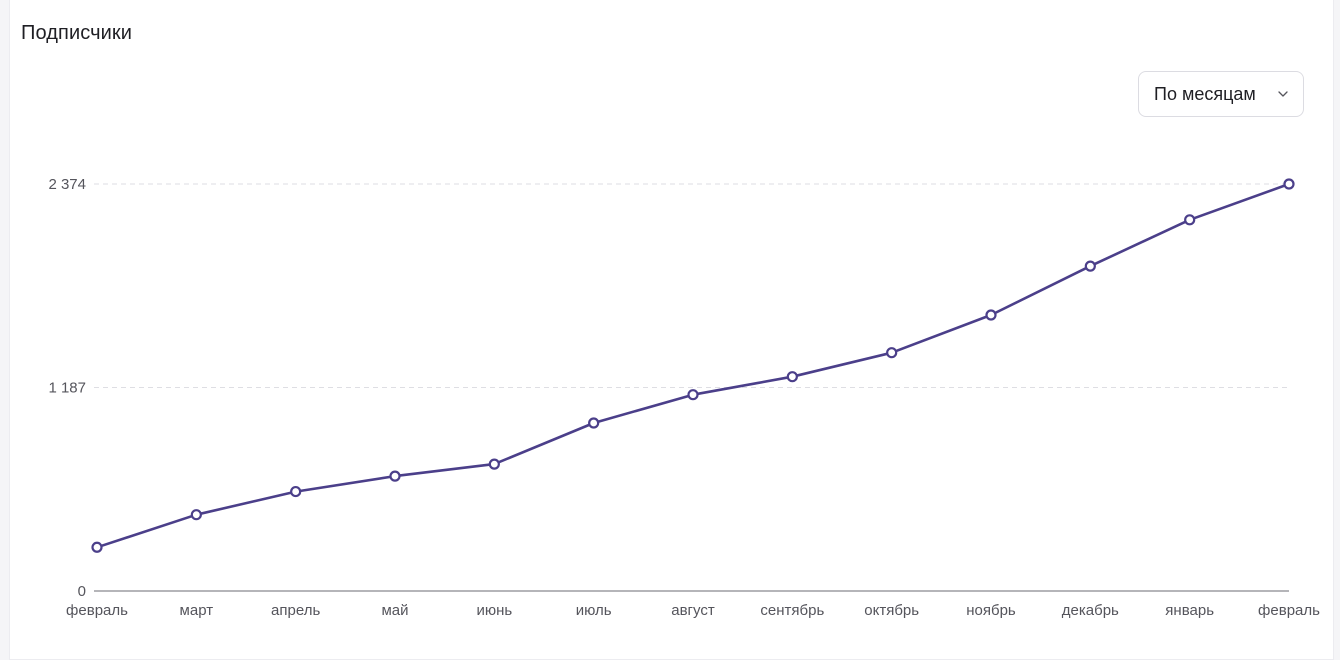 The image size is (1340, 660). Describe the element at coordinates (792, 610) in the screenshot. I see `x-tick-label: сентябрь` at that location.